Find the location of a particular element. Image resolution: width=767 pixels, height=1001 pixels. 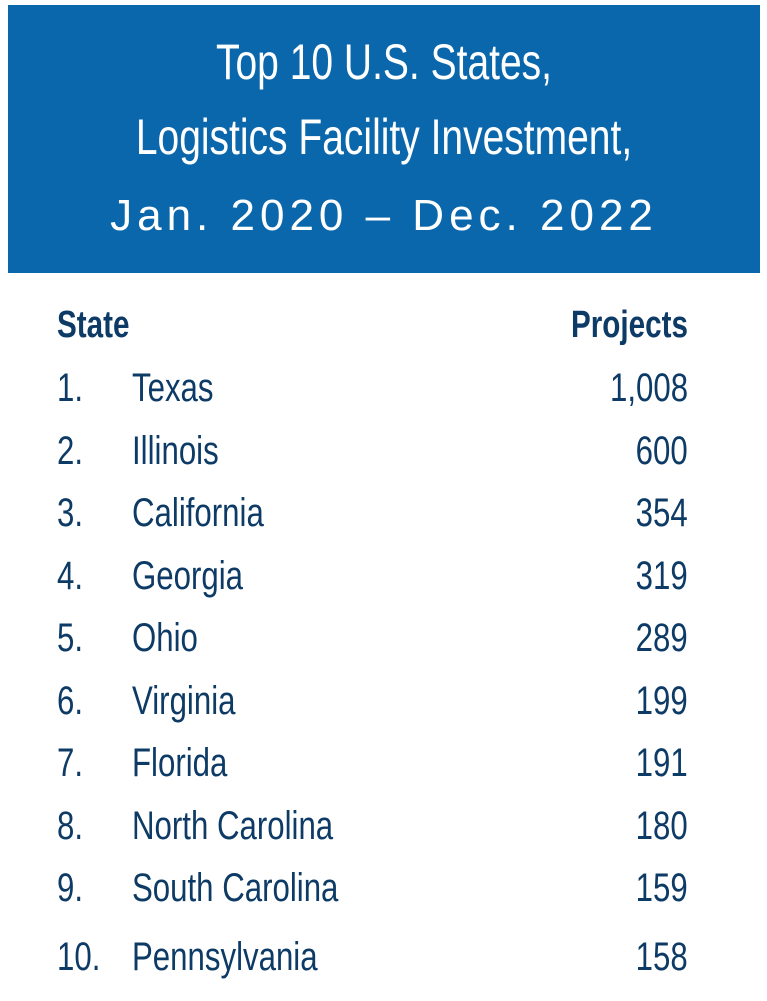

table-row: 10. Pennsylvania 158 is located at coordinates (383, 957).